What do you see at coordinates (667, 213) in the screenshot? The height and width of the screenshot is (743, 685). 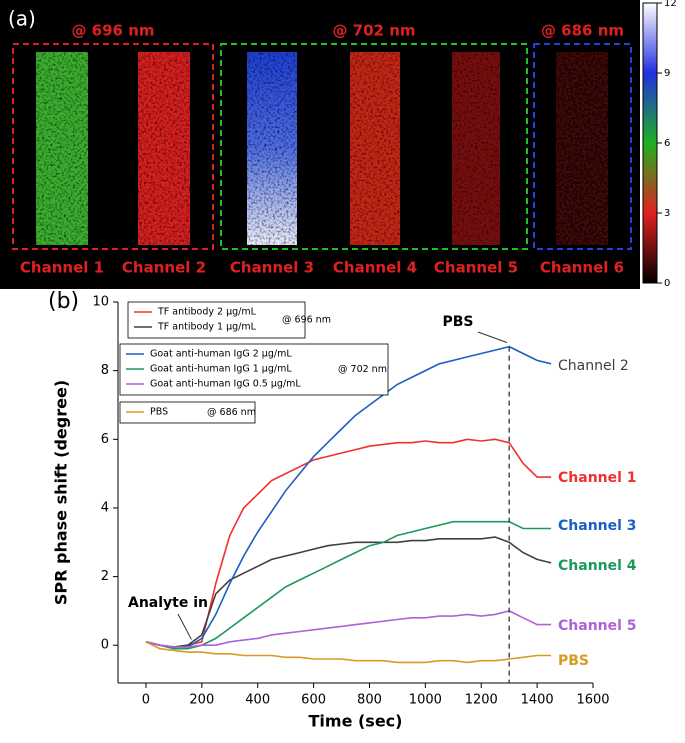 I see `colorbar-tick-label: 3` at bounding box center [667, 213].